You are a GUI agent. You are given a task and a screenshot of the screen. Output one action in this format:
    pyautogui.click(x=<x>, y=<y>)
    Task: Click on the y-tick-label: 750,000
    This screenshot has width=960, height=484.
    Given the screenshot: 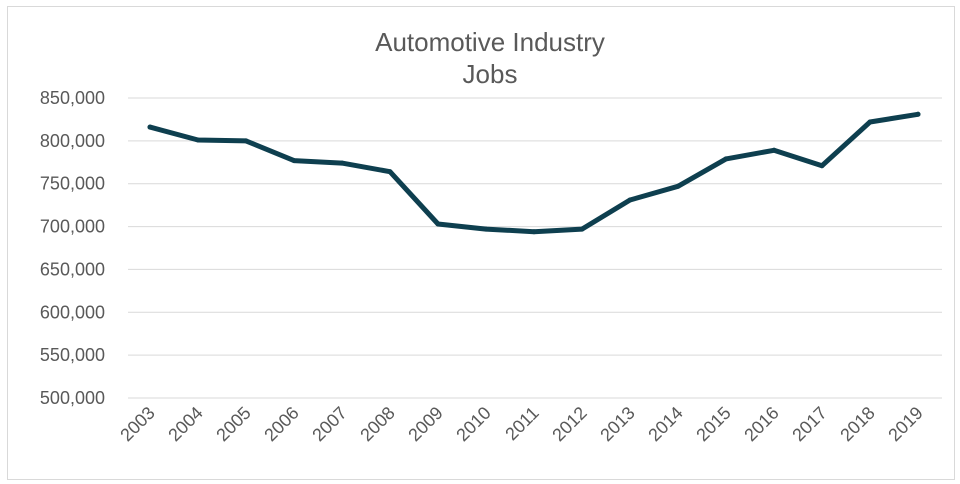 What is the action you would take?
    pyautogui.click(x=72, y=184)
    